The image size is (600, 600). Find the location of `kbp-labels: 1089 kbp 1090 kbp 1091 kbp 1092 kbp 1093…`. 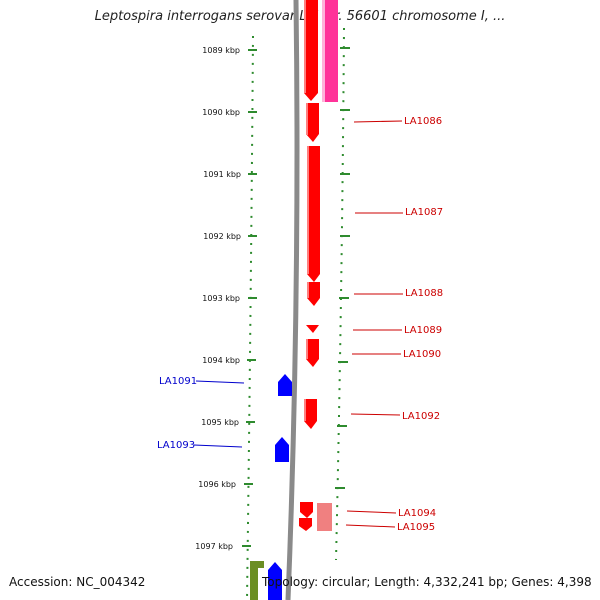

kbp-labels: 1089 kbp 1090 kbp 1091 kbp 1092 kbp 1093… is located at coordinates (218, 298).